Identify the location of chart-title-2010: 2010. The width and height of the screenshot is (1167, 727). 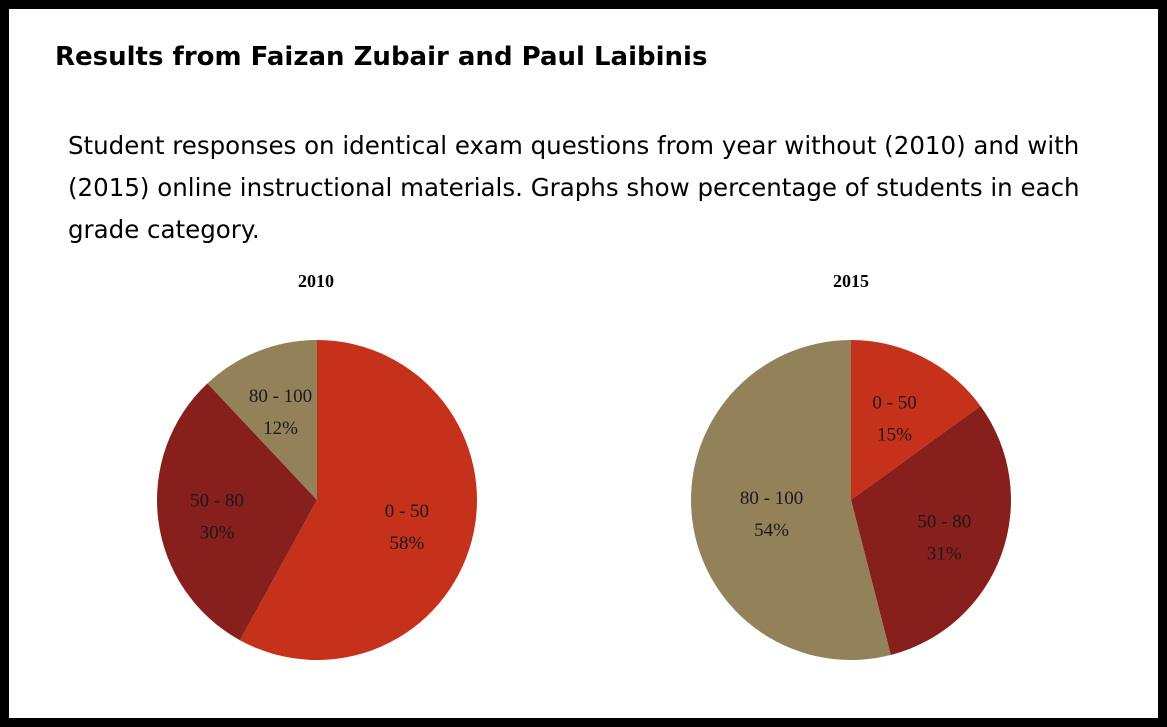
(316, 281).